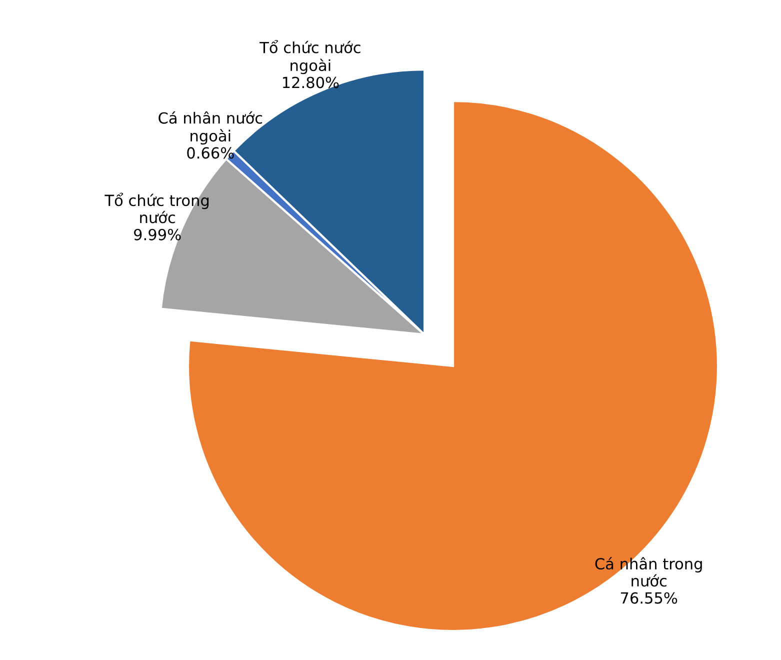 This screenshot has width=781, height=660. Describe the element at coordinates (649, 598) in the screenshot. I see `data-label: 76.55%` at that location.